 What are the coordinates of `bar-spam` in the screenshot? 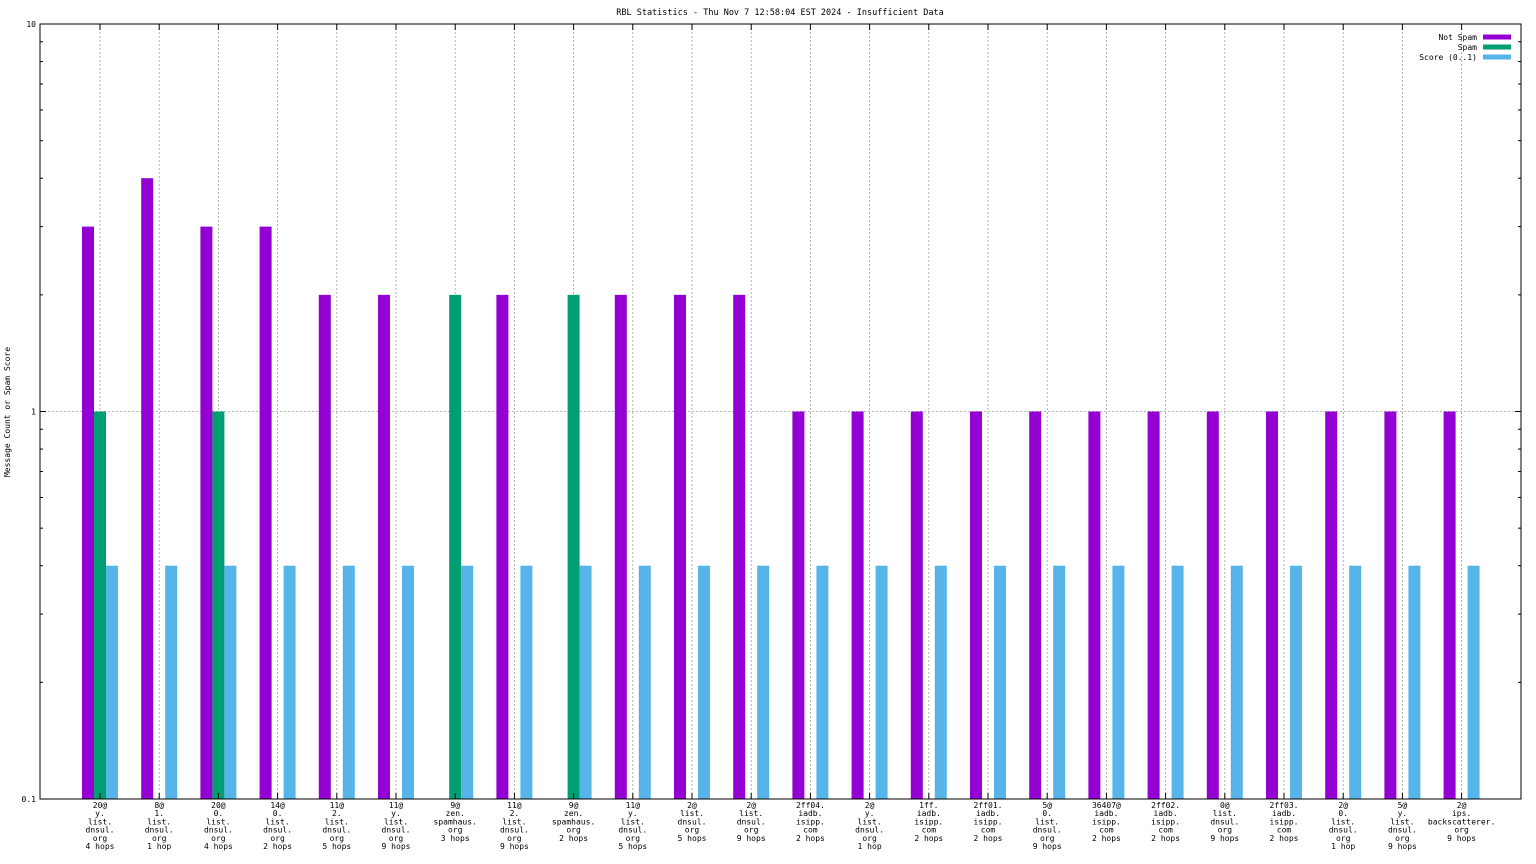 It's located at (218, 605).